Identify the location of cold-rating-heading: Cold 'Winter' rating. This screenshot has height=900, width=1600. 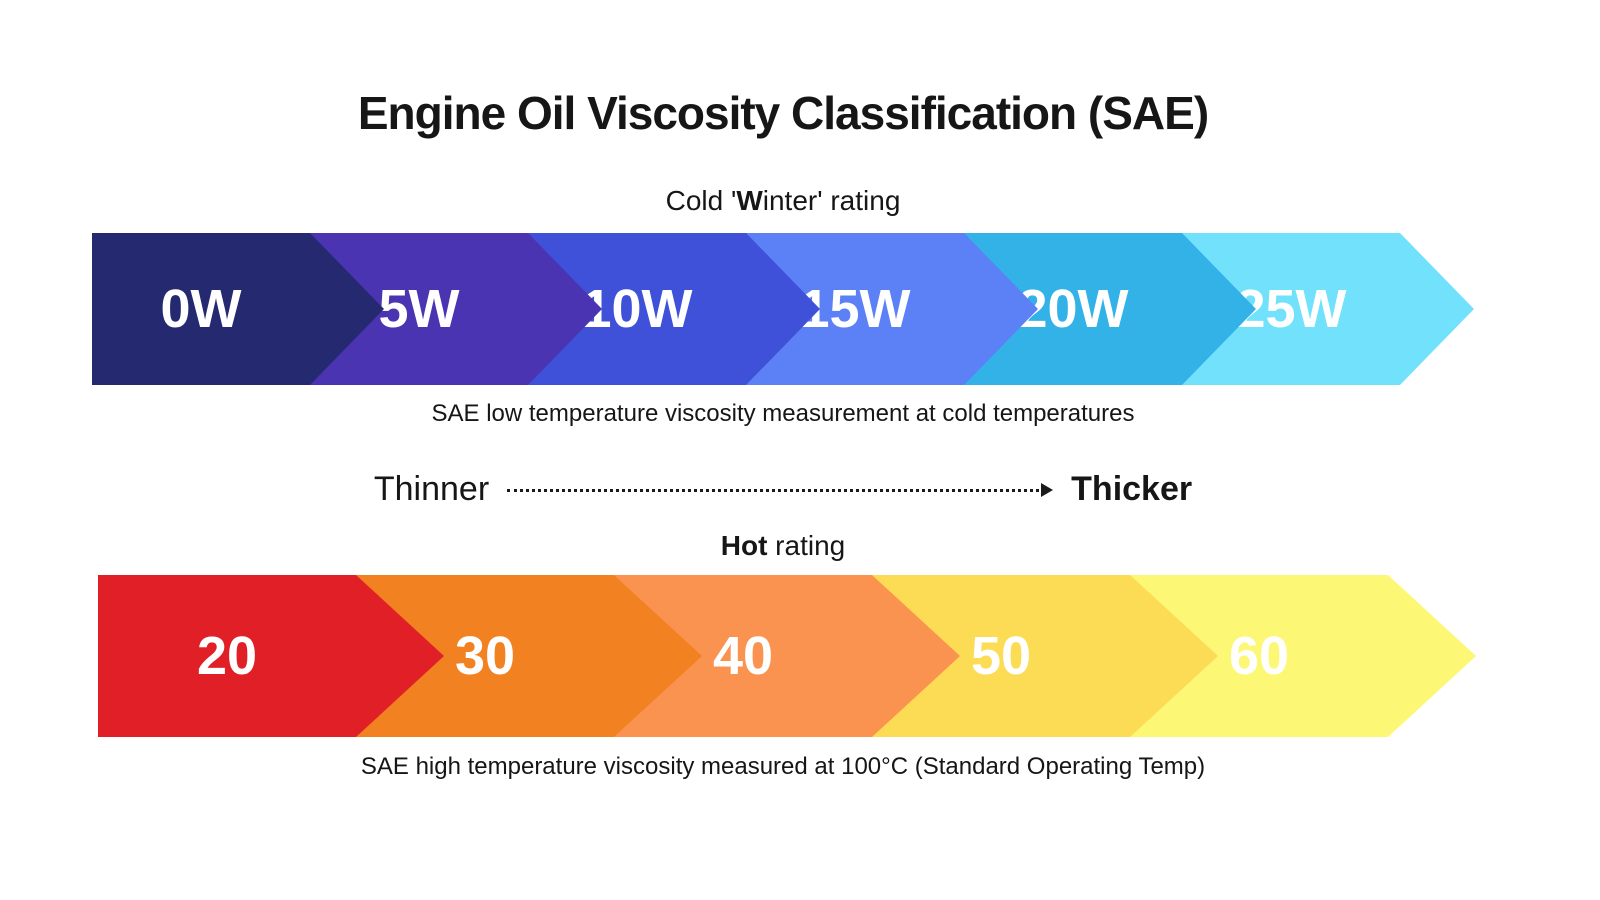
(783, 201).